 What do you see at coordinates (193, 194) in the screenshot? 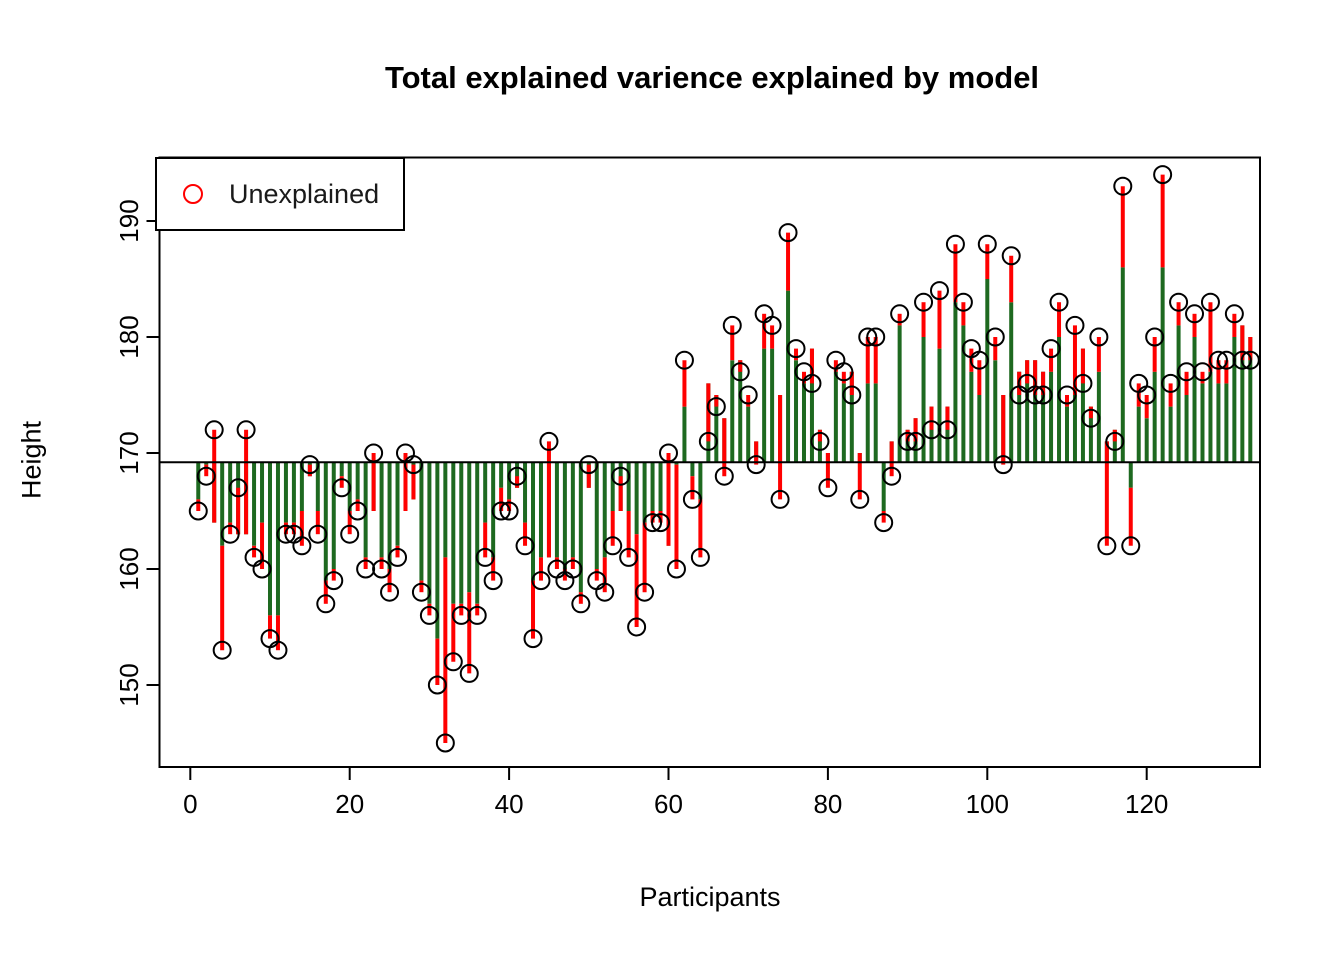
I see `unexplained-marker-icon` at bounding box center [193, 194].